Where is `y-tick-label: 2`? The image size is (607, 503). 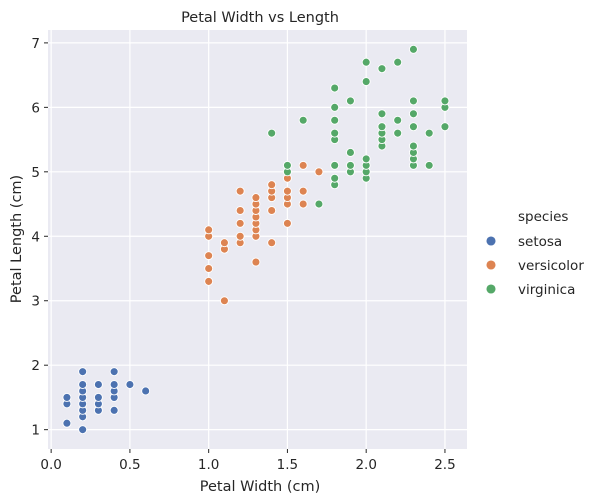 y-tick-label: 2 is located at coordinates (35, 366).